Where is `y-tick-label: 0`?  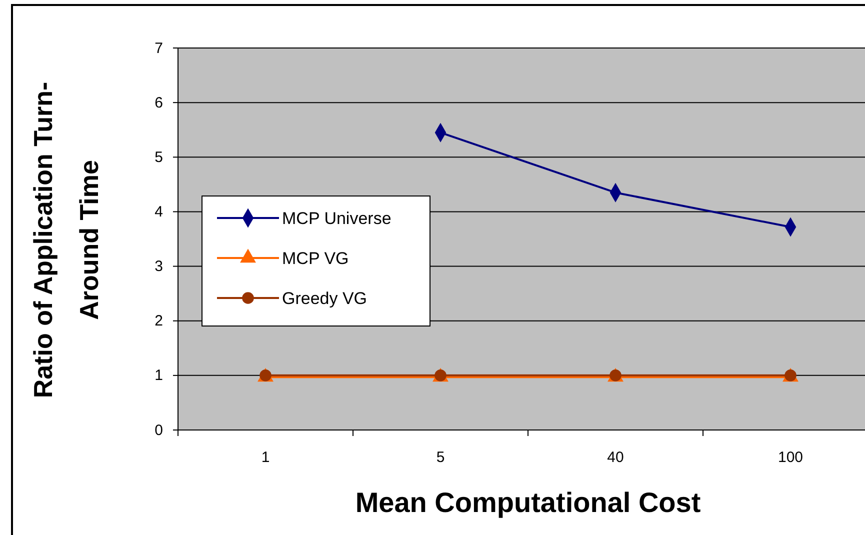 y-tick-label: 0 is located at coordinates (158, 430).